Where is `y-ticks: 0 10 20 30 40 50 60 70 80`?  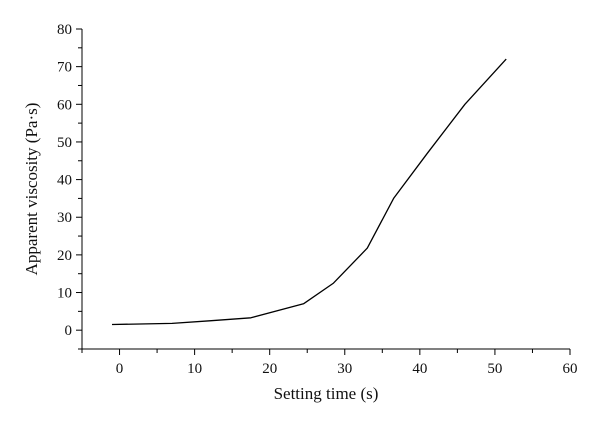
y-ticks: 0 10 20 30 40 50 60 70 80 is located at coordinates (69, 186).